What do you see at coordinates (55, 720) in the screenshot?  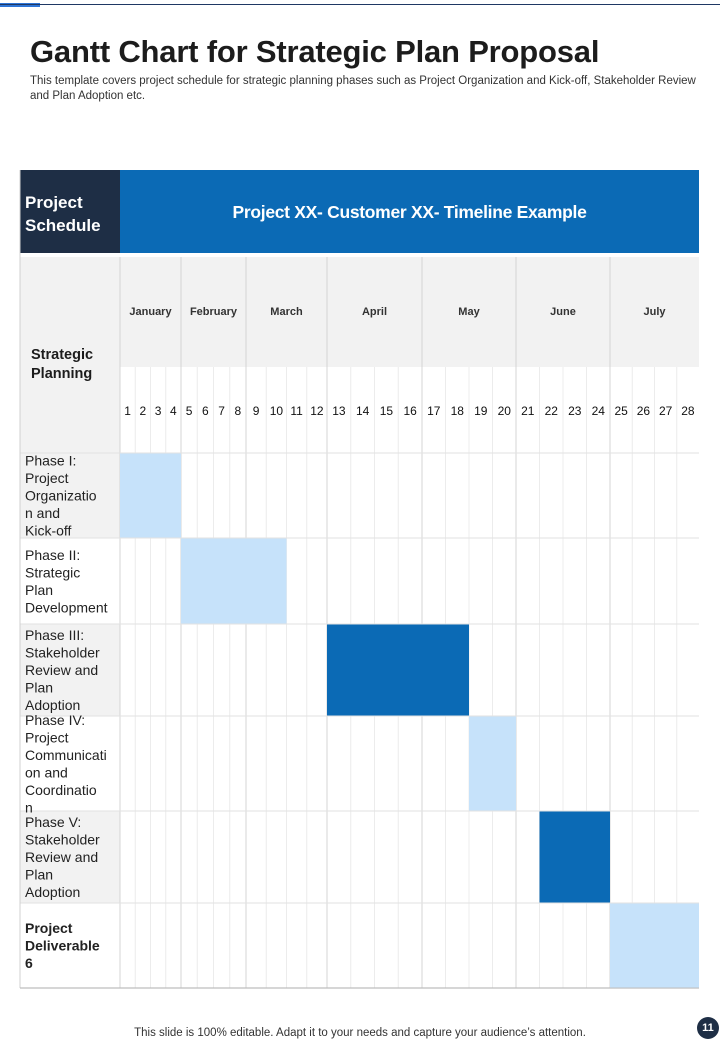 I see `task-label: Phase IV:` at bounding box center [55, 720].